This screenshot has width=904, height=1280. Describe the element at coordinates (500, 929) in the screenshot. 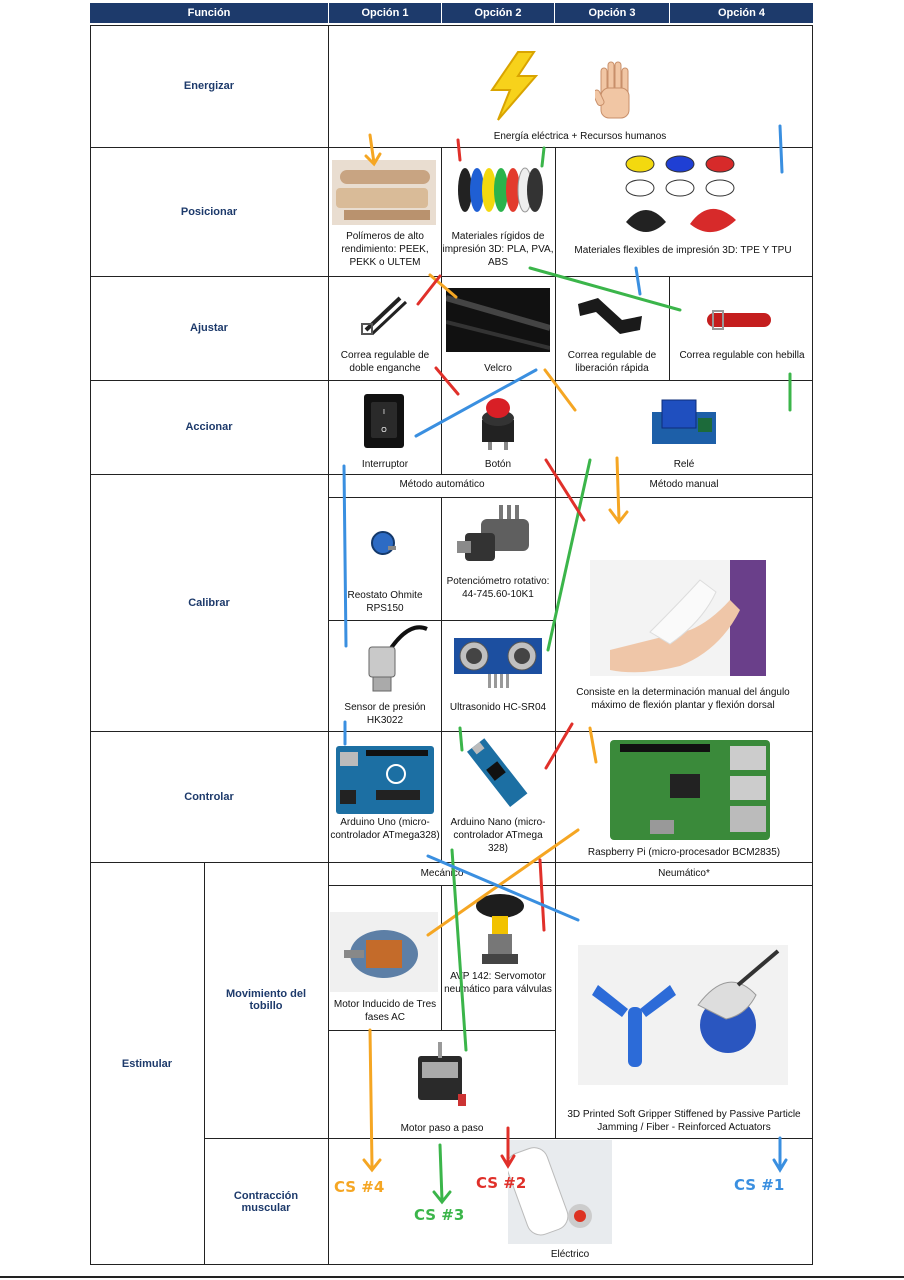

I see `pneumatic-servomotor-image` at that location.